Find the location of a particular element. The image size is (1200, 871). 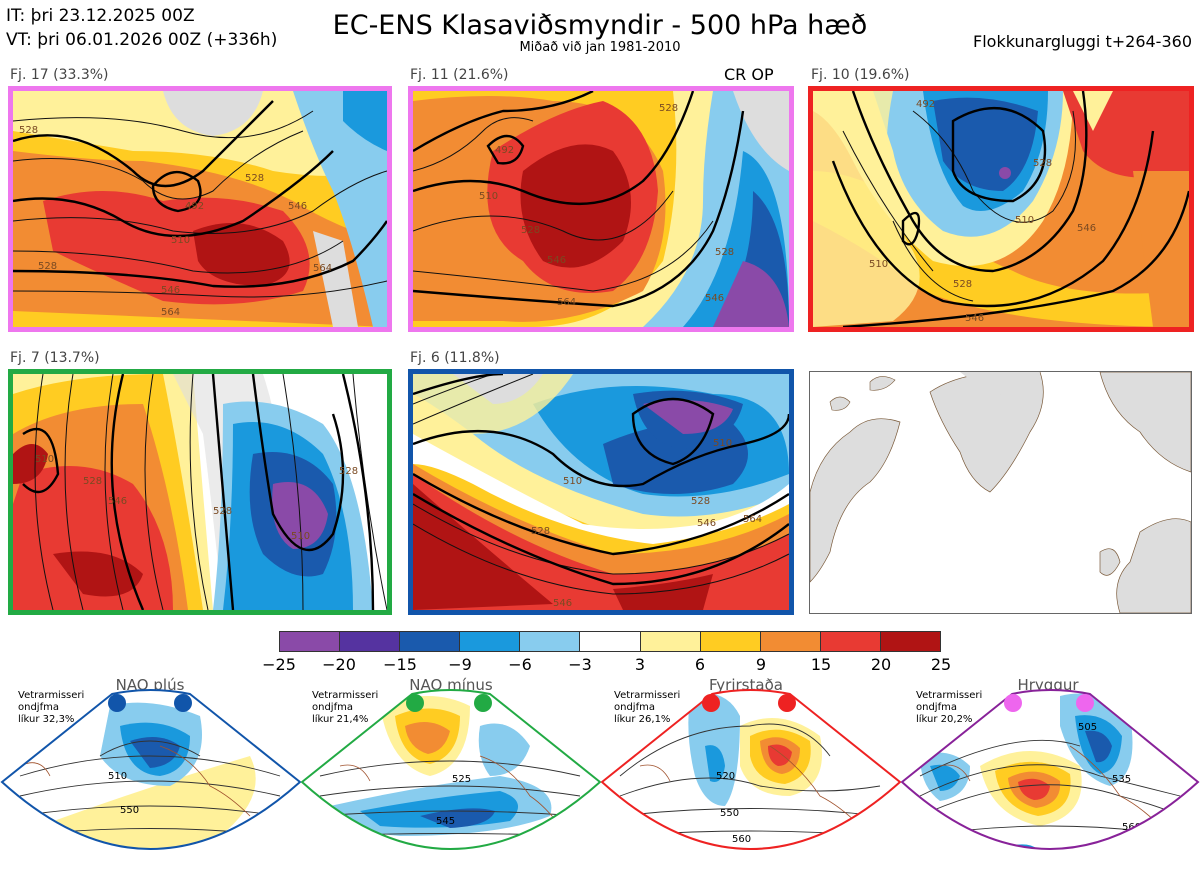

colorbar-tick: −9 is located at coordinates (460, 664).